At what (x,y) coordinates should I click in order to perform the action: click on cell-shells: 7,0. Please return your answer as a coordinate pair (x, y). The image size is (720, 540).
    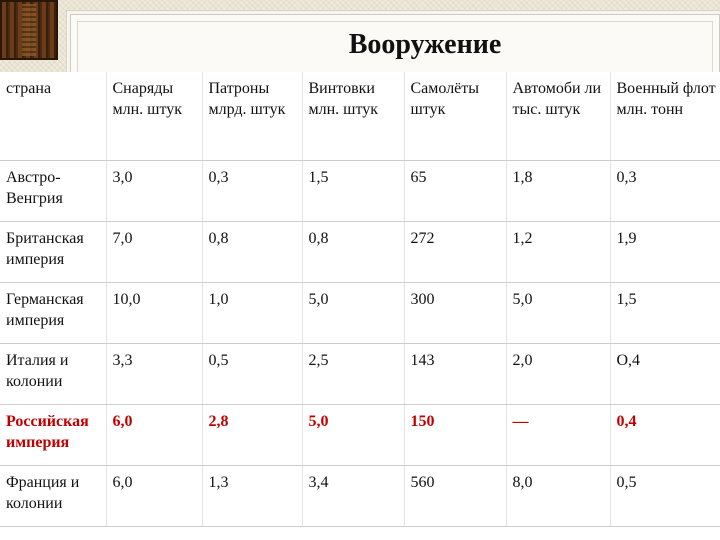
    Looking at the image, I should click on (154, 252).